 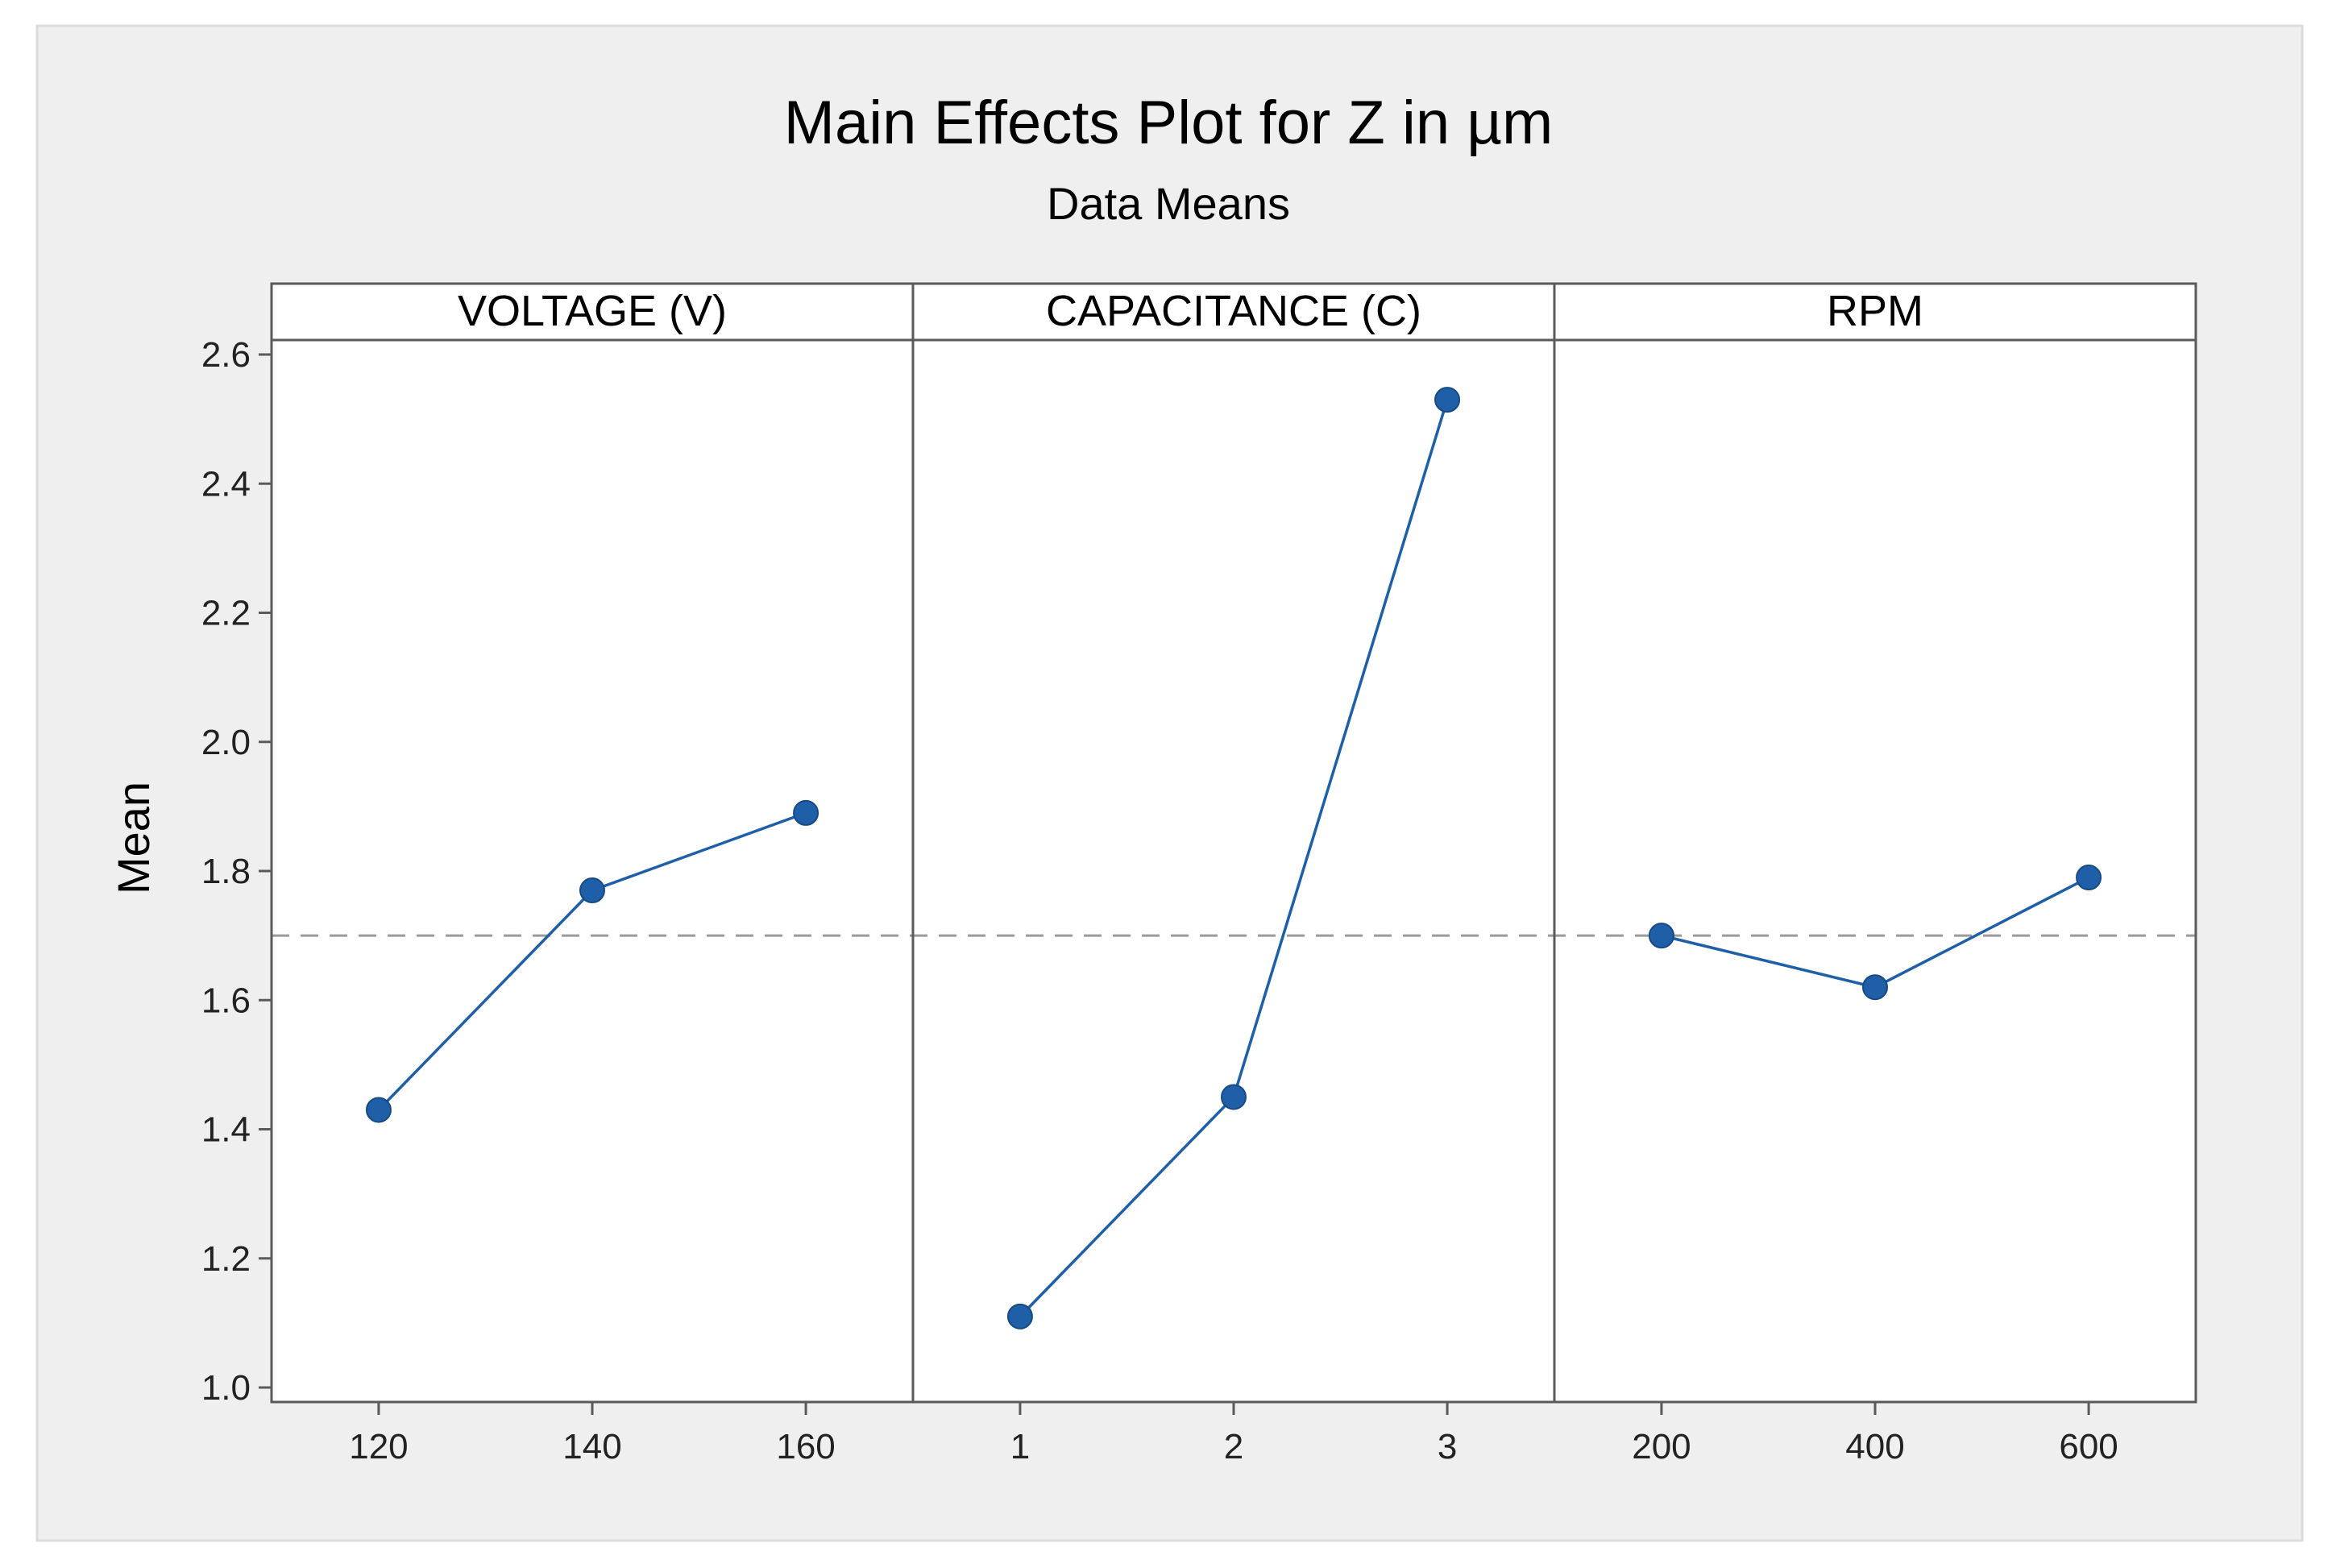 I want to click on x-tick-label: 400, so click(x=1874, y=1446).